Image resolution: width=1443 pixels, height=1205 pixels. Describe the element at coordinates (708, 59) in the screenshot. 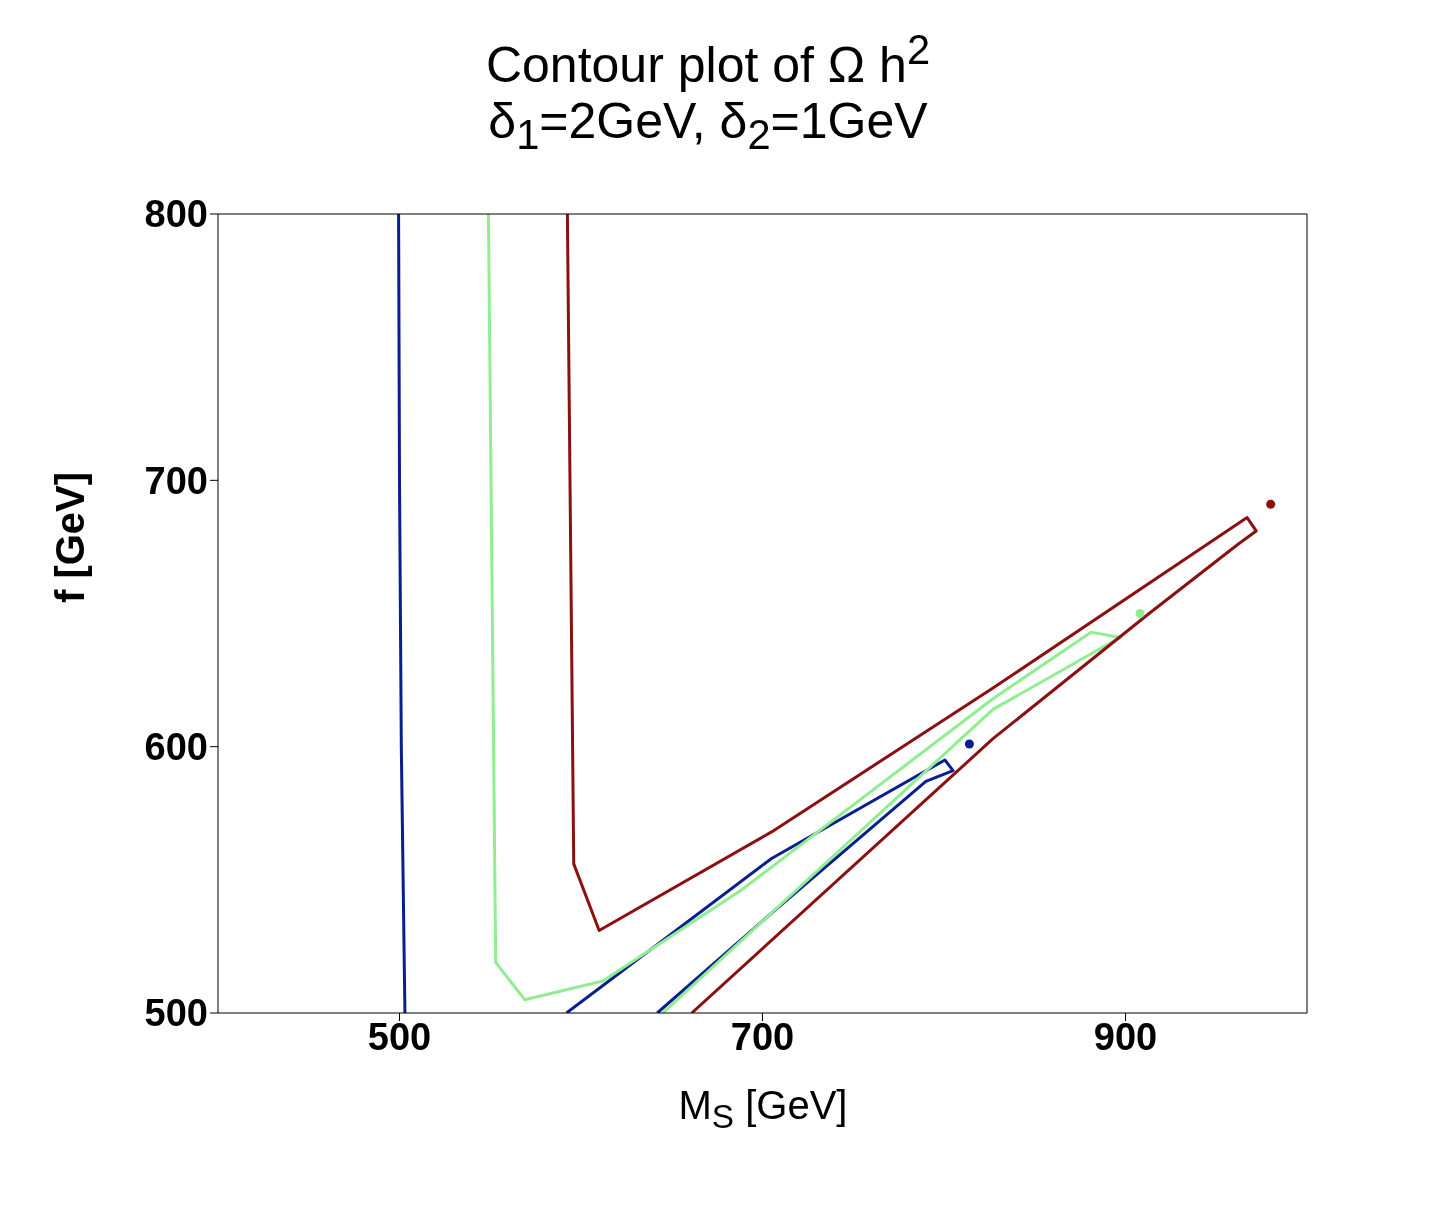

I see `chart-title: Contour plot of Ω h$^{2}$` at that location.